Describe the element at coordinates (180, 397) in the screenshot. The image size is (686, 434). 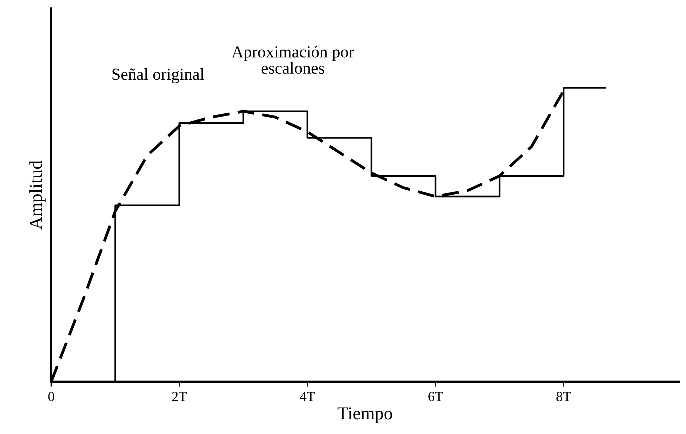
I see `x-tick-label: 2T` at that location.